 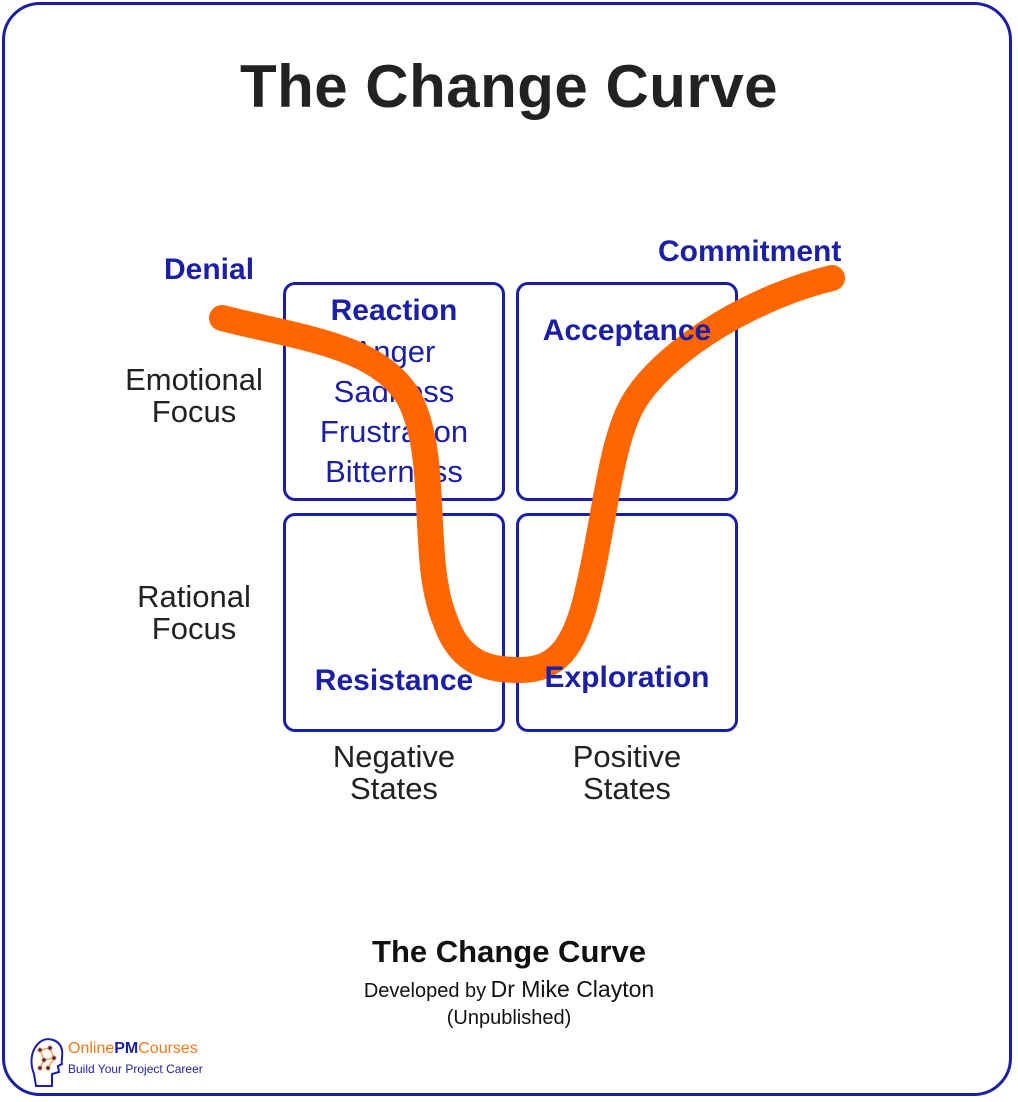 I want to click on logo-courses: Courses, so click(x=168, y=1048).